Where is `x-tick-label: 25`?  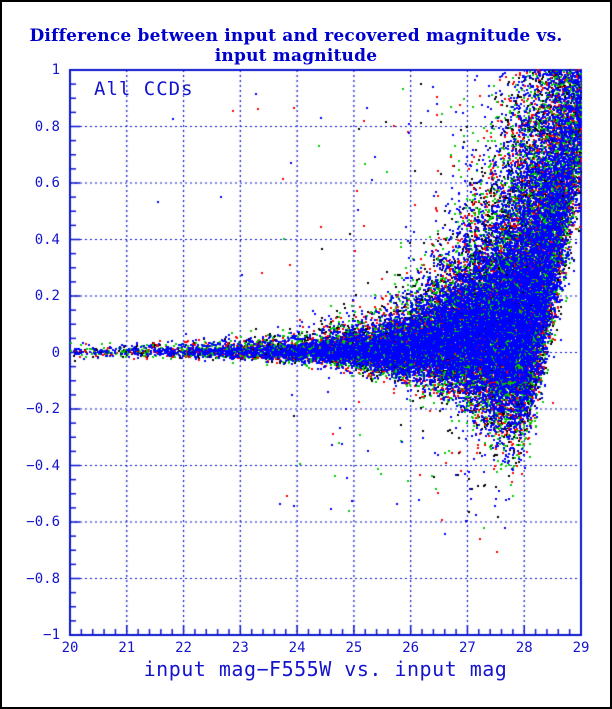
x-tick-label: 25 is located at coordinates (354, 648).